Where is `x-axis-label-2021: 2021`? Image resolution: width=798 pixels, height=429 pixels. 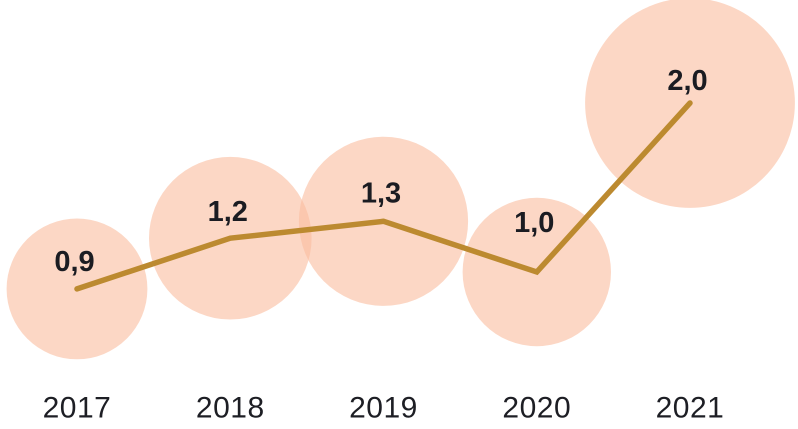 x-axis-label-2021: 2021 is located at coordinates (690, 408).